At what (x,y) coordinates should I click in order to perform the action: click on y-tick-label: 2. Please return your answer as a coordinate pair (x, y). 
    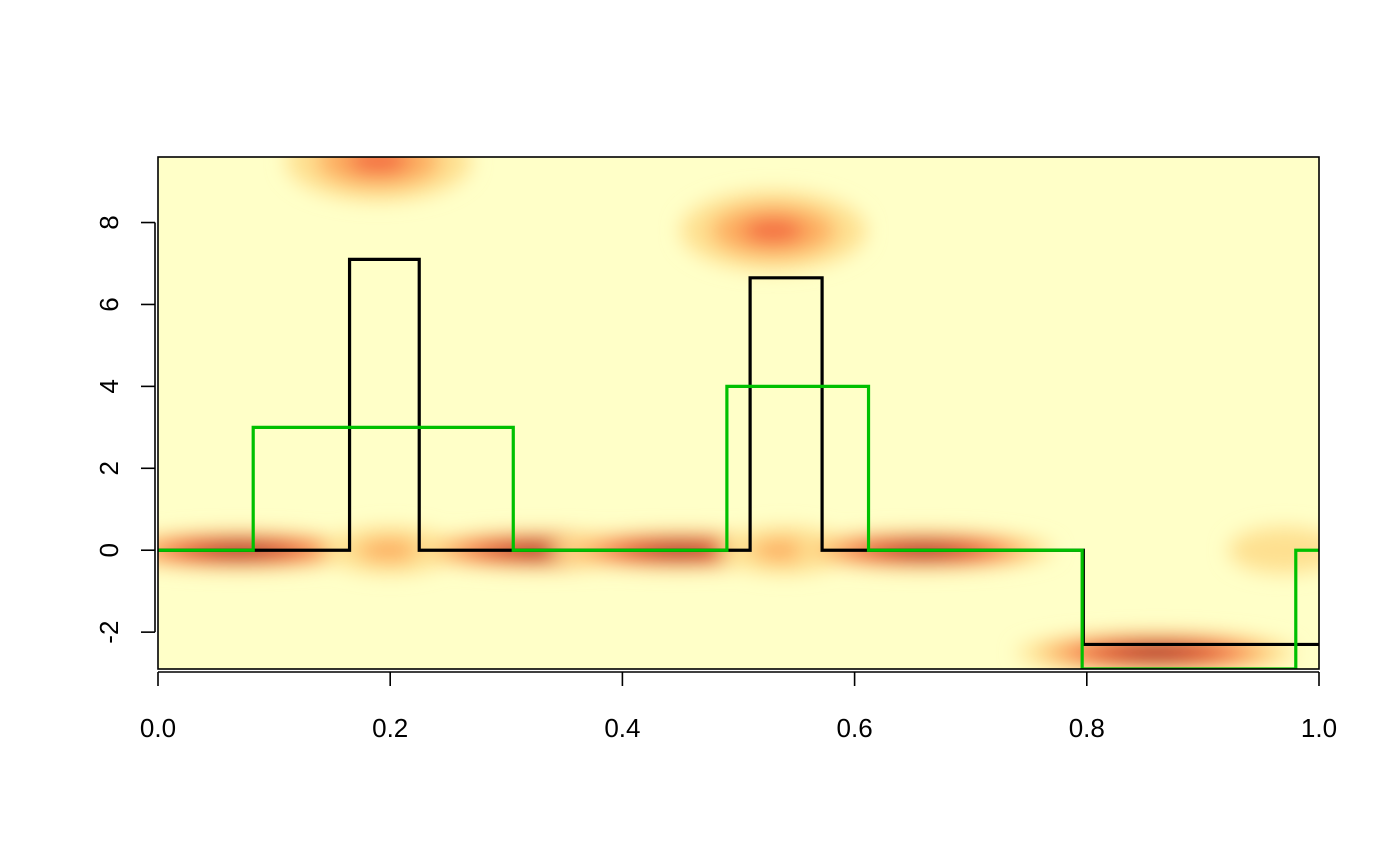
    Looking at the image, I should click on (109, 468).